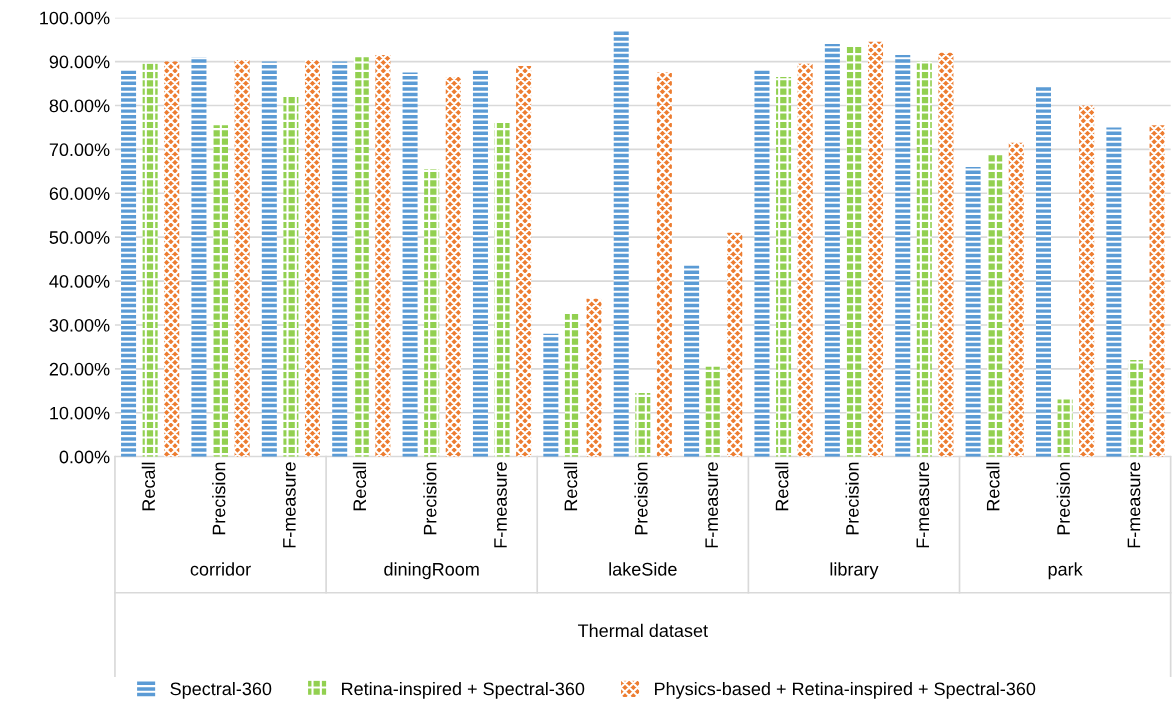 The image size is (1173, 708). What do you see at coordinates (79, 62) in the screenshot?
I see `y-tick-label: 90.00%` at bounding box center [79, 62].